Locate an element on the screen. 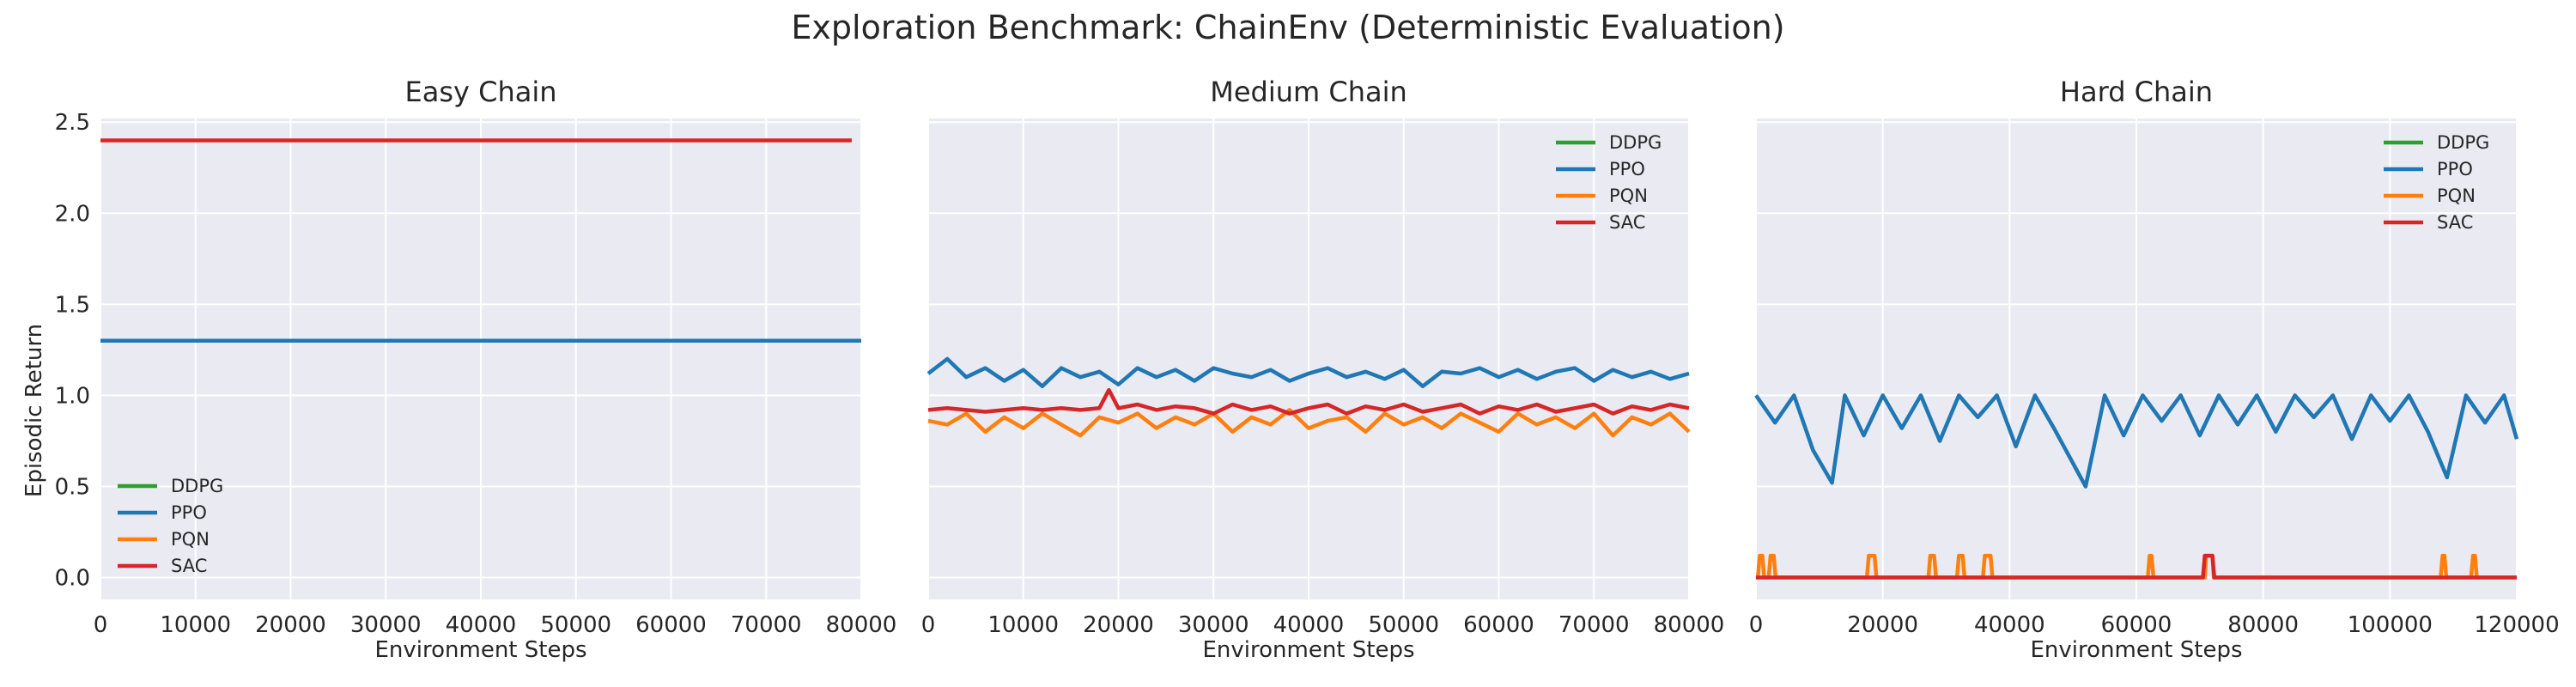 The image size is (2576, 687). x-tick-label: 120000 is located at coordinates (2516, 625).